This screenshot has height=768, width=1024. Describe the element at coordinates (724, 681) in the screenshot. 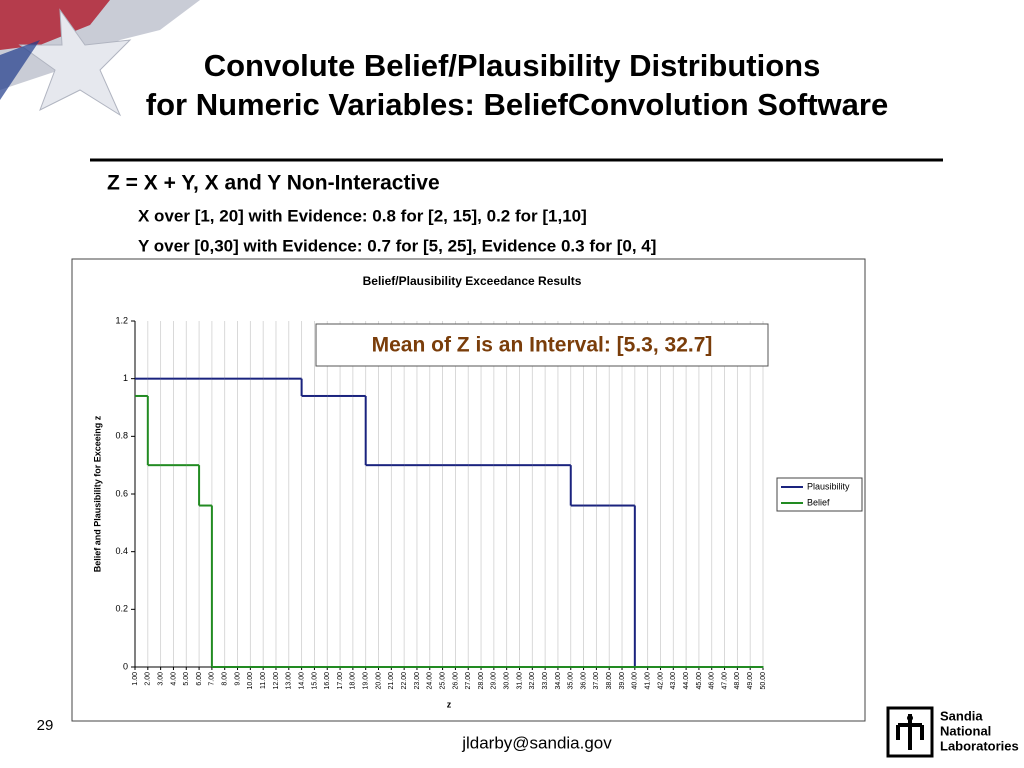

I see `x-tick-label: 47.00` at that location.